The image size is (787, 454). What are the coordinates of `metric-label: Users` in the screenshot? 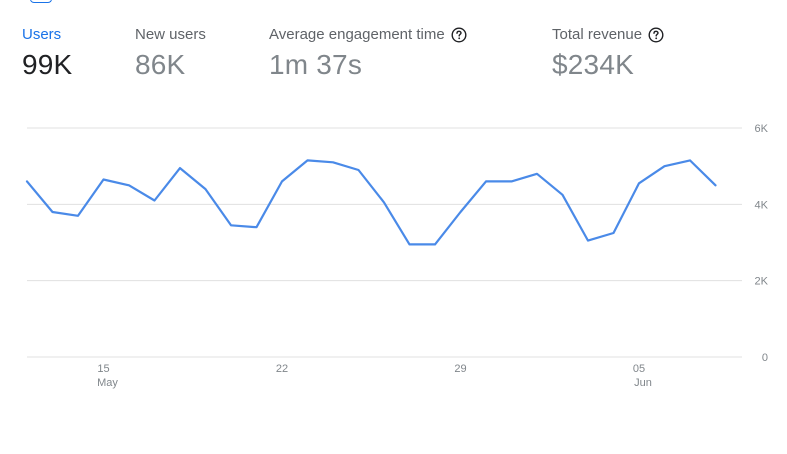 It's located at (47, 34).